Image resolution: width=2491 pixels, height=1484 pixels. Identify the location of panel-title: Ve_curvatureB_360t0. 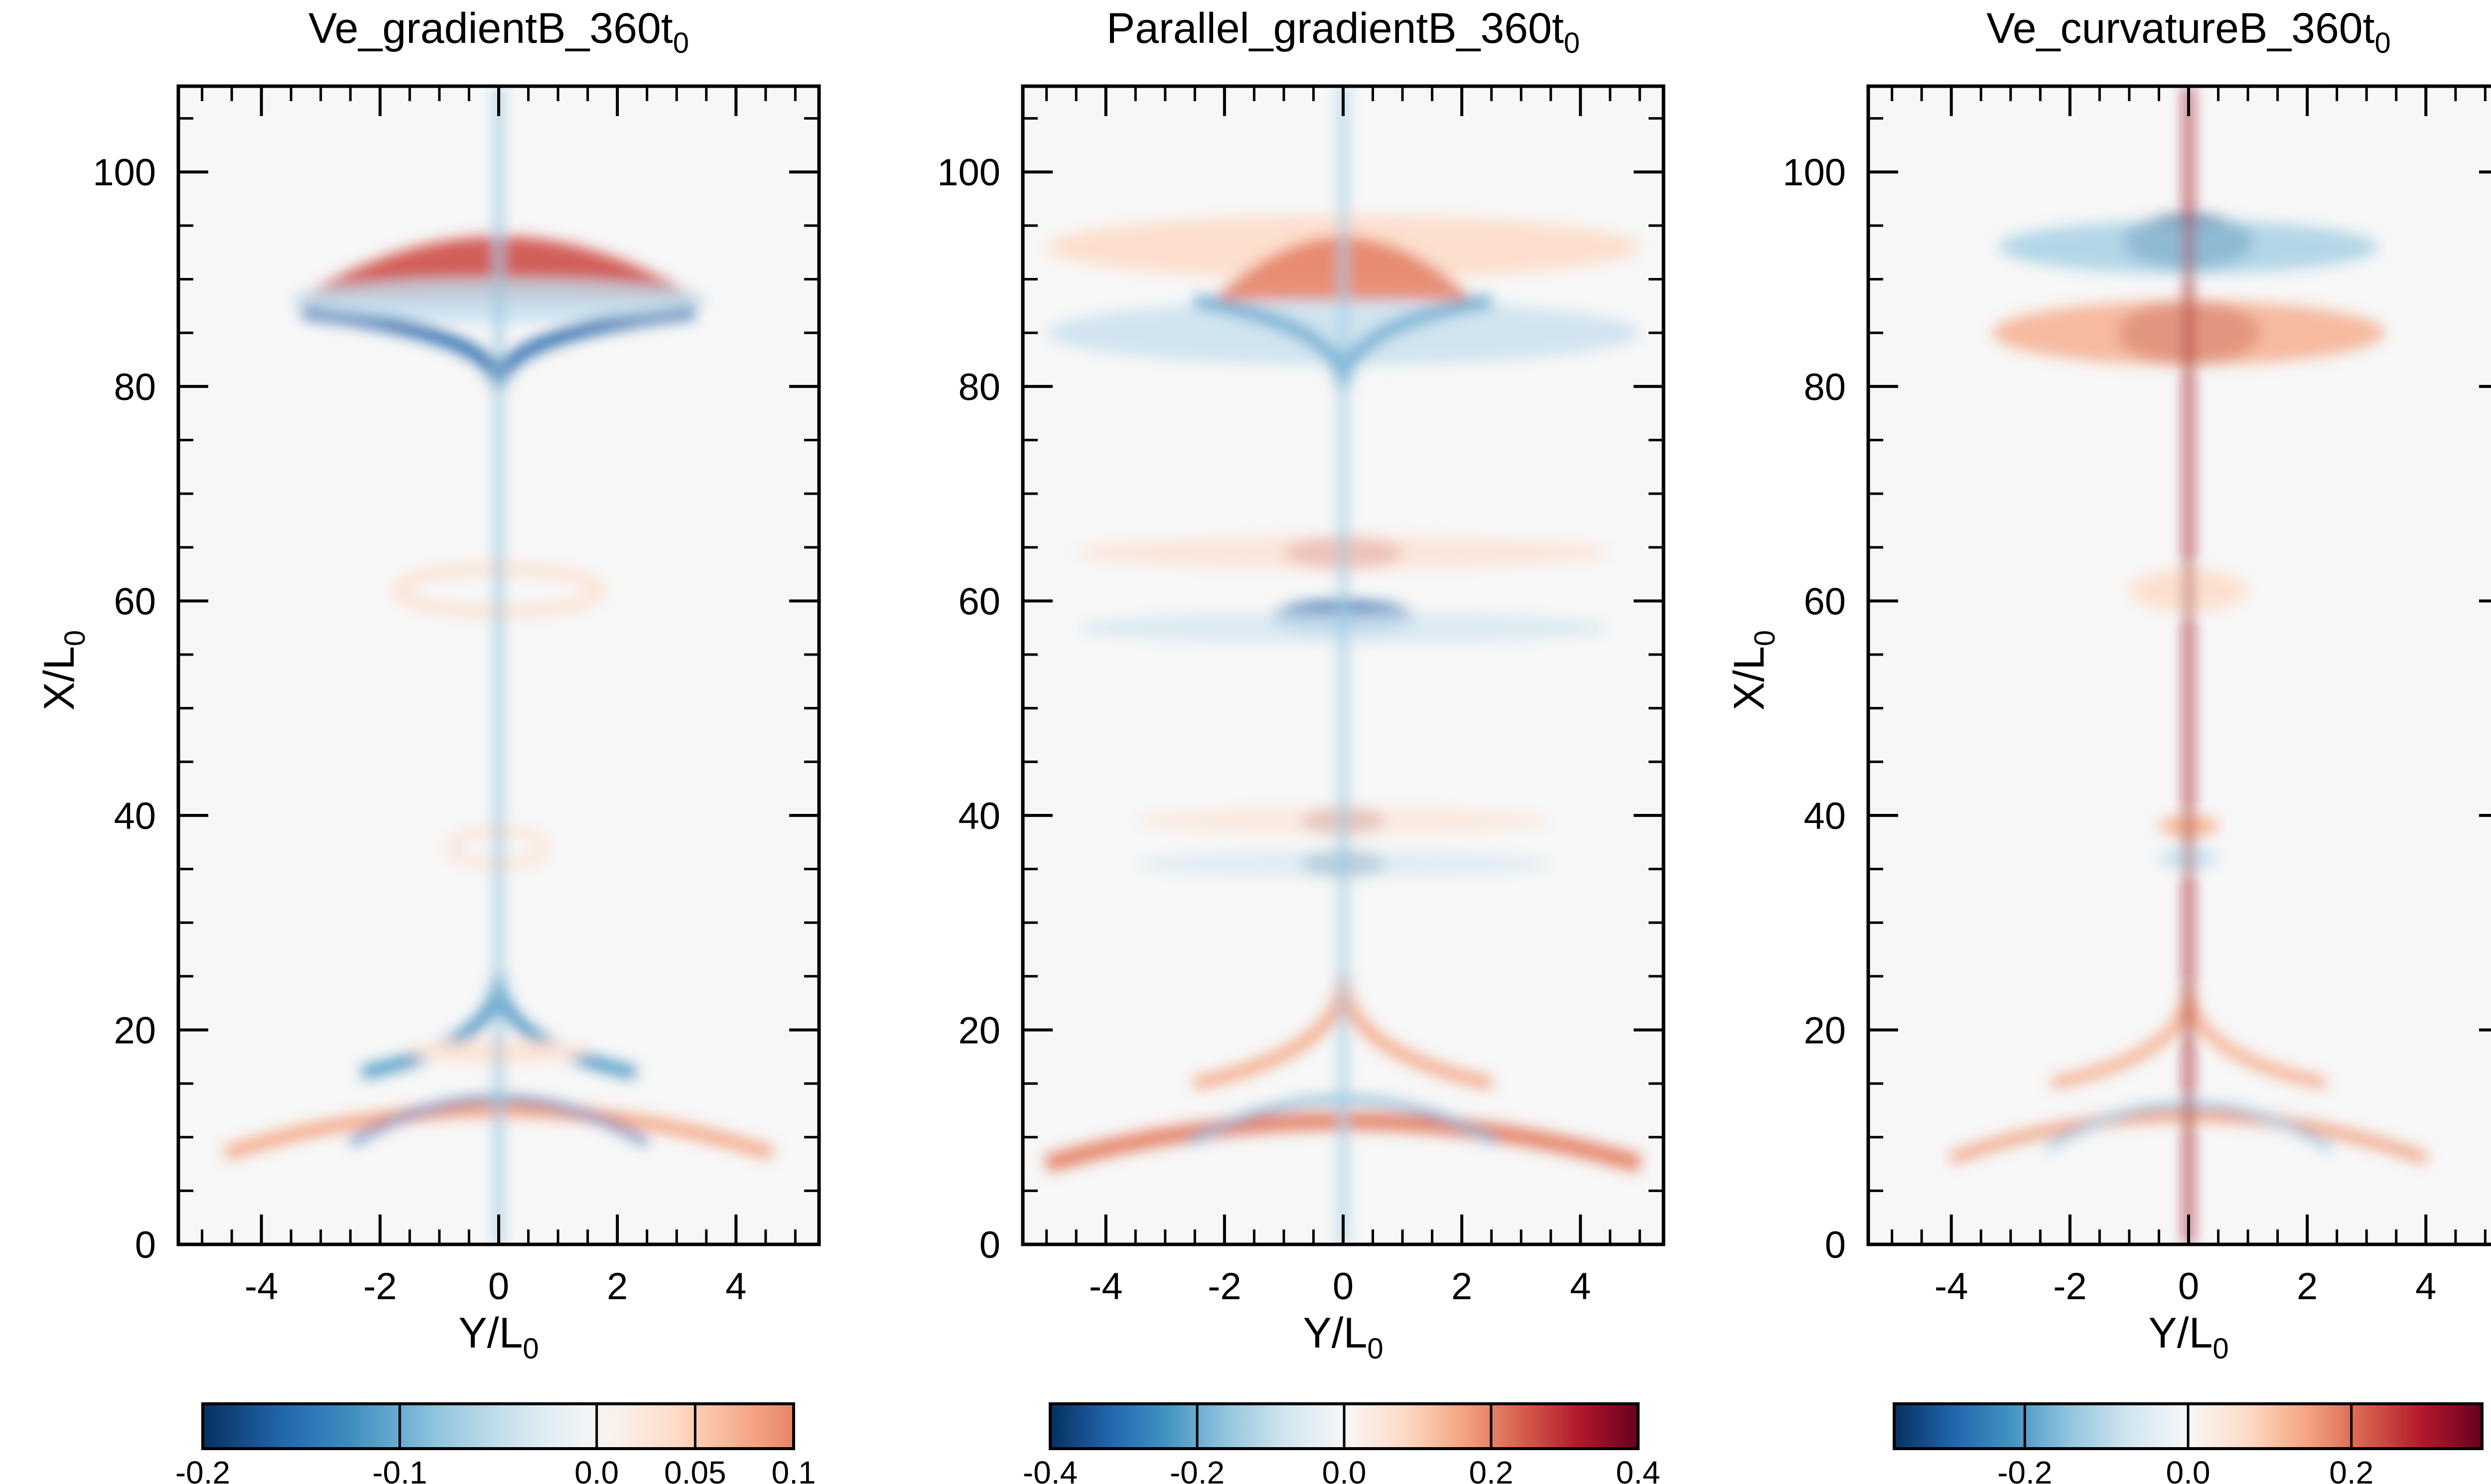
(2188, 31).